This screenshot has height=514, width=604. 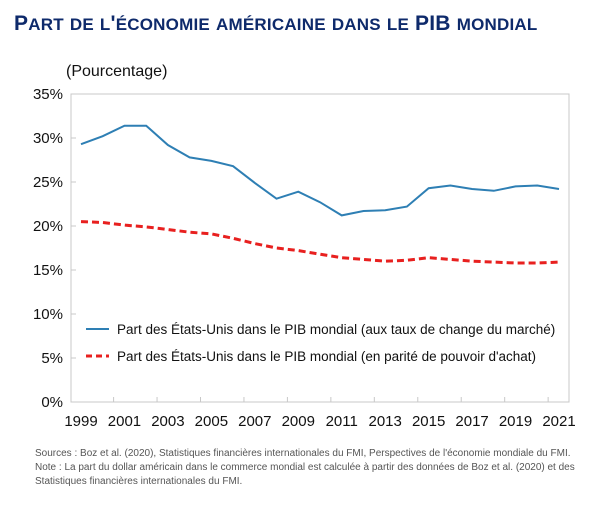 What do you see at coordinates (558, 421) in the screenshot?
I see `x-tick-label: 2021` at bounding box center [558, 421].